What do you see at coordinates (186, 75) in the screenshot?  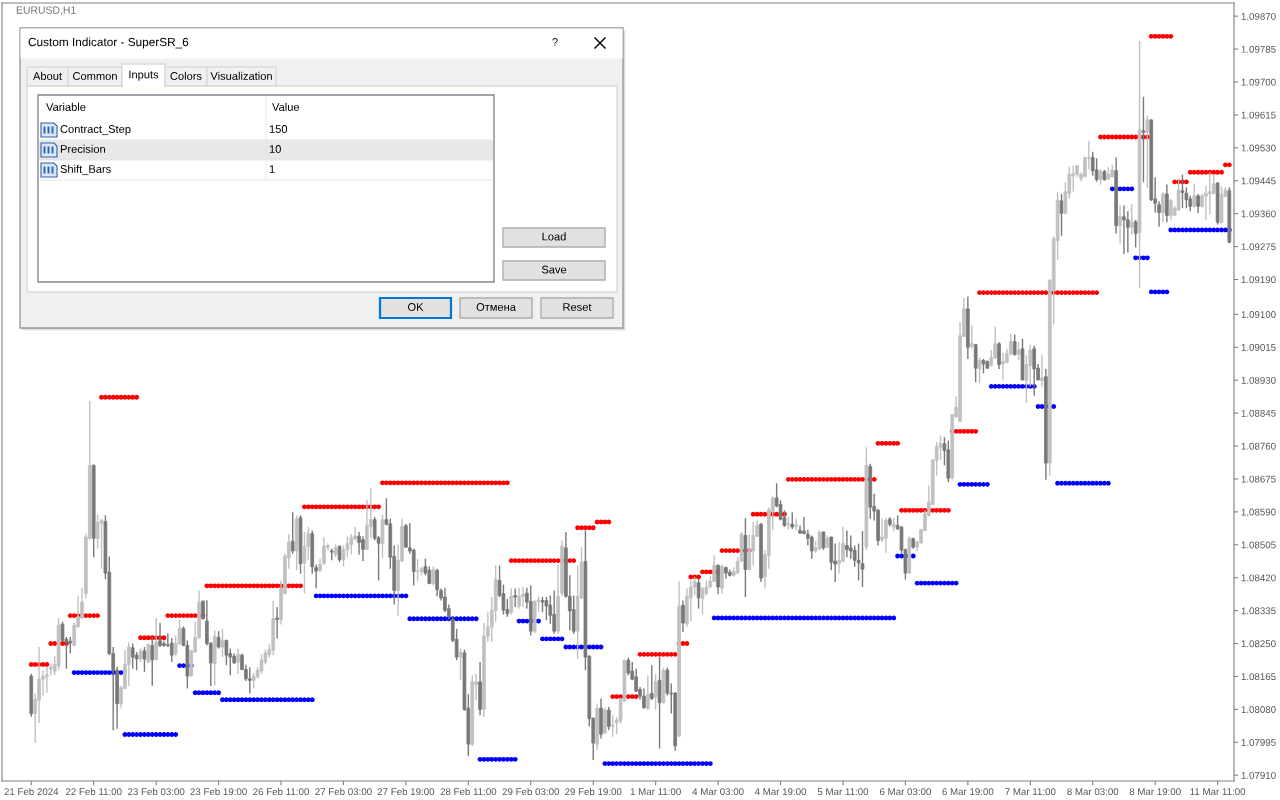 I see `annotation: Colors` at bounding box center [186, 75].